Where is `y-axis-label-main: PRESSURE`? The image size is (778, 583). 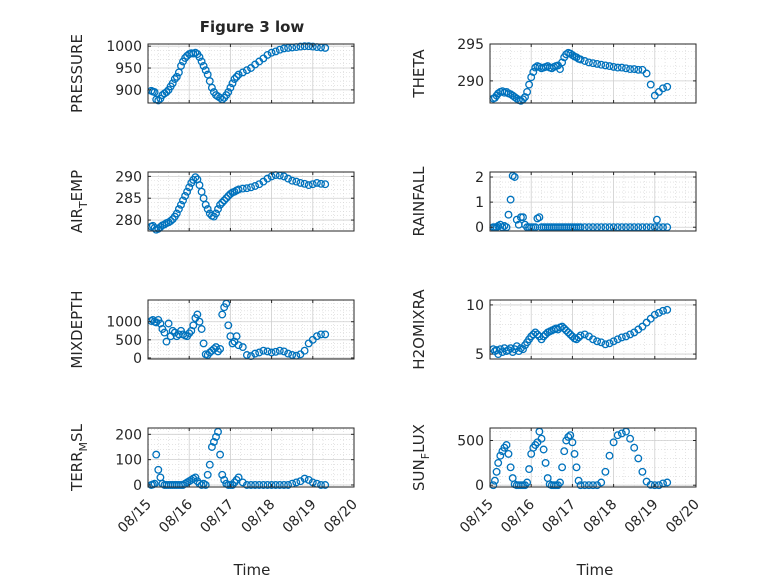 y-axis-label-main: PRESSURE is located at coordinates (77, 73).